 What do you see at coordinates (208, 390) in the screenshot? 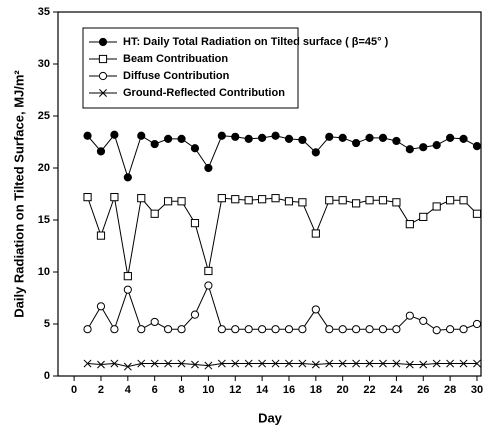
I see `x-tick-label: 10` at bounding box center [208, 390].